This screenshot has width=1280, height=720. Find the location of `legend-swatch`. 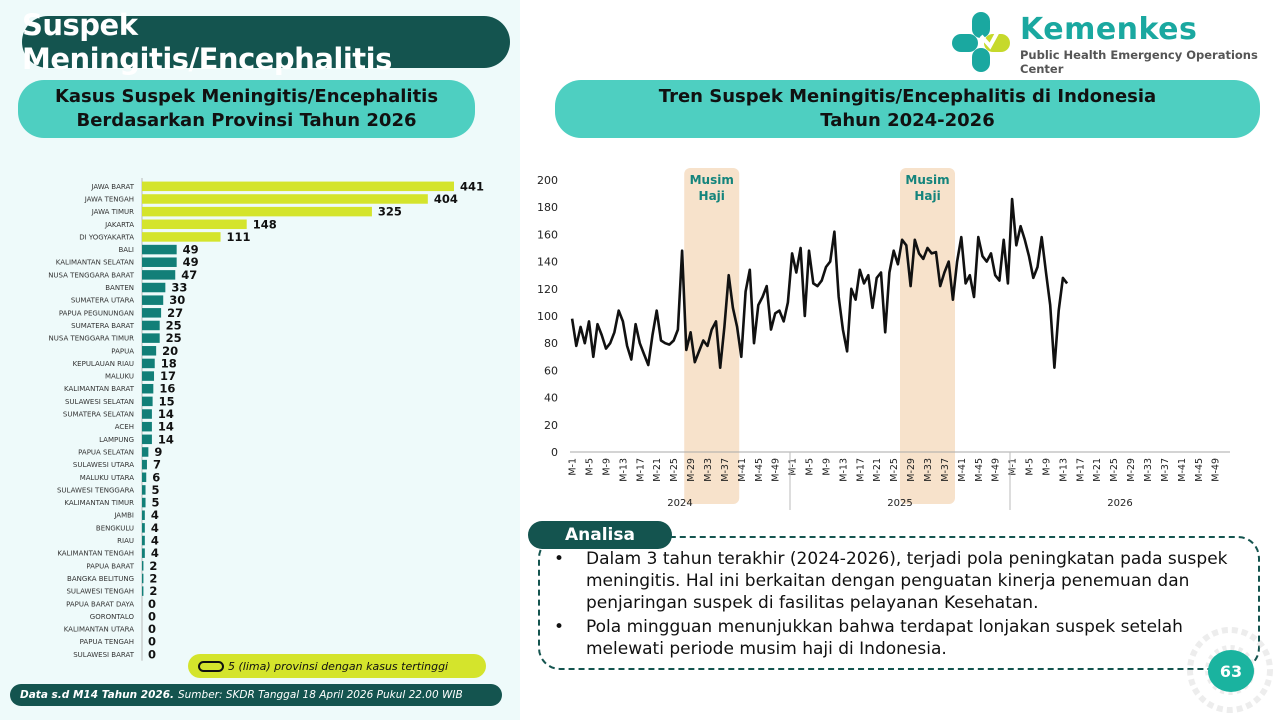

legend-swatch is located at coordinates (211, 666).